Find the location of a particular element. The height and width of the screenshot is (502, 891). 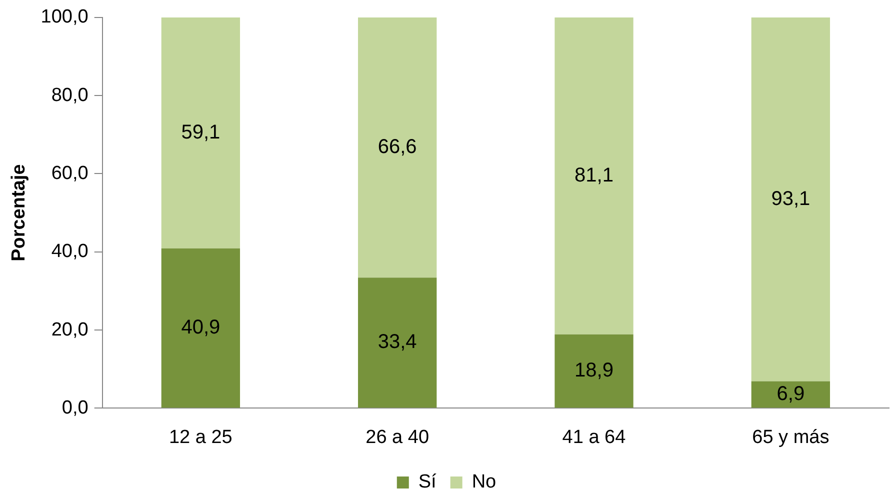

data-label: 40,9 is located at coordinates (200, 327).